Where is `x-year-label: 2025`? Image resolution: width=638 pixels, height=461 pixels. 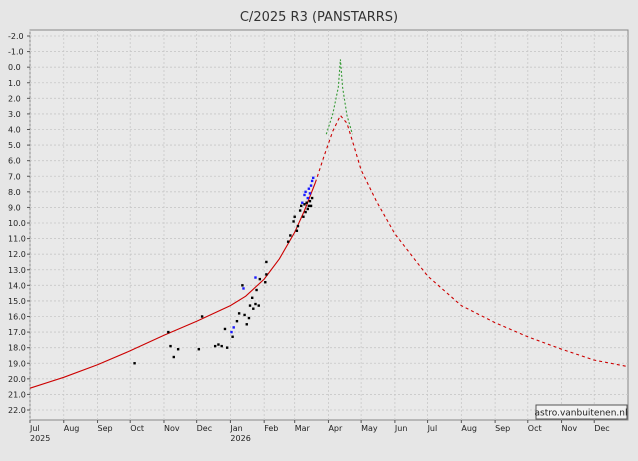 x-year-label: 2025 is located at coordinates (40, 438).